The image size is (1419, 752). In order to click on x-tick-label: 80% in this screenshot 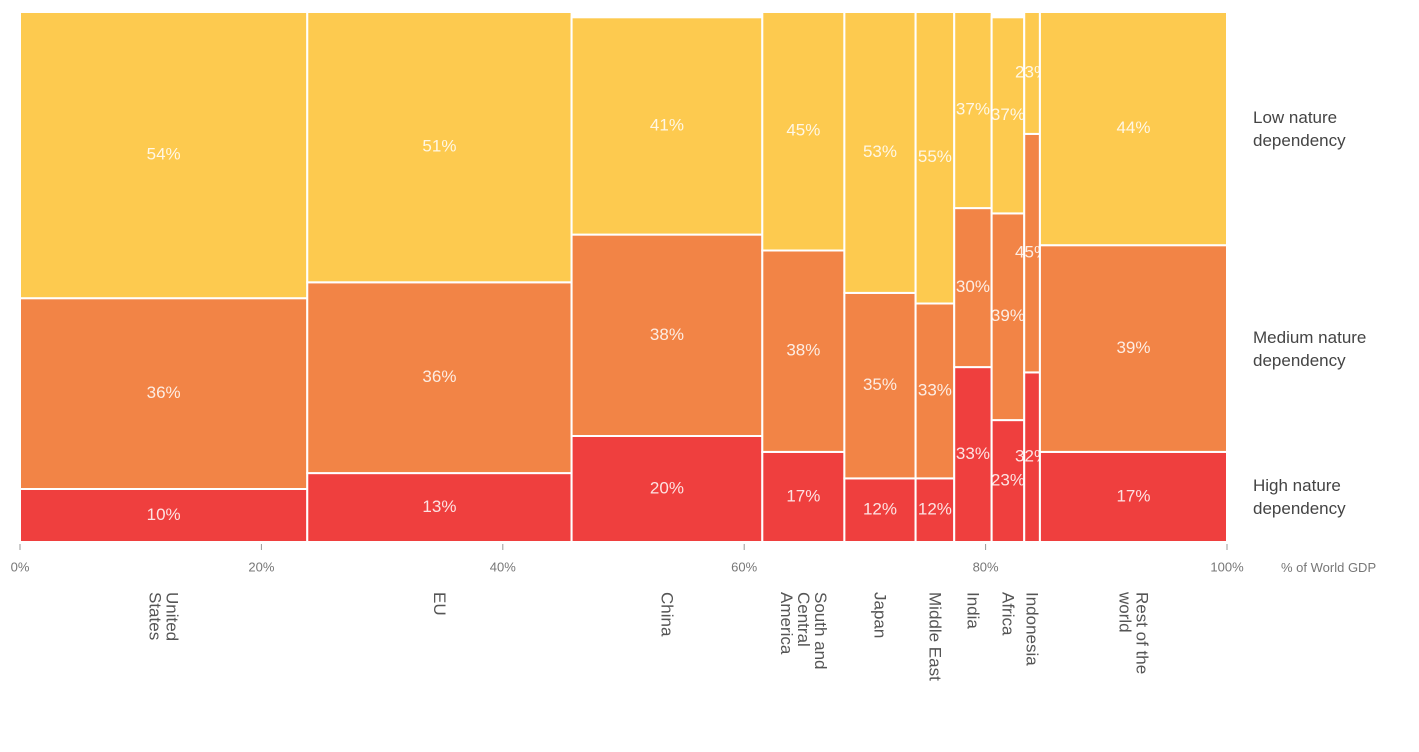, I will do `click(986, 566)`.